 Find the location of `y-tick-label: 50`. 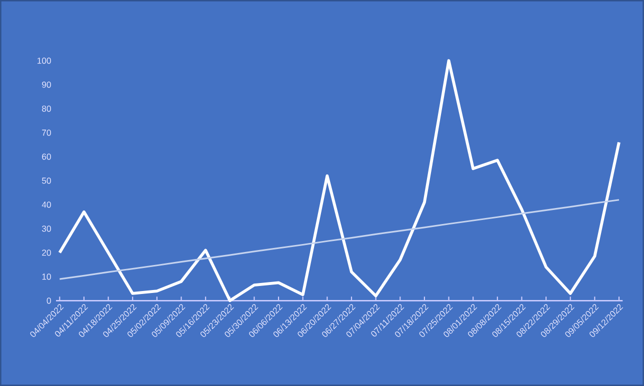

y-tick-label: 50 is located at coordinates (46, 181).